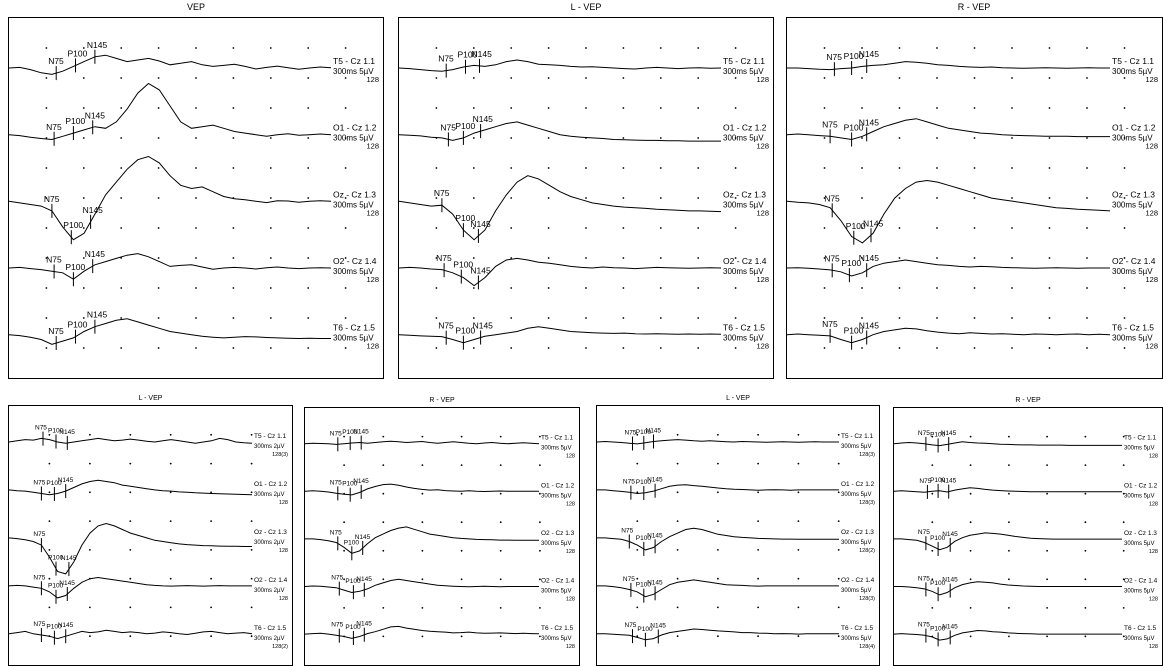 Image resolution: width=1163 pixels, height=666 pixels. Describe the element at coordinates (586, 7) in the screenshot. I see `panel-title: L - VEP` at that location.